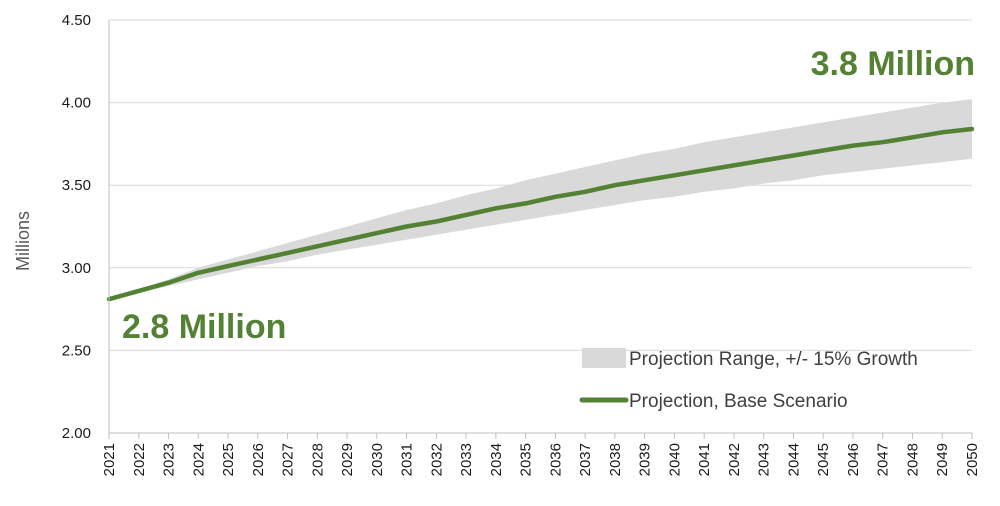 This screenshot has height=506, width=1000. What do you see at coordinates (377, 459) in the screenshot?
I see `x-tick-label: 2030` at bounding box center [377, 459].